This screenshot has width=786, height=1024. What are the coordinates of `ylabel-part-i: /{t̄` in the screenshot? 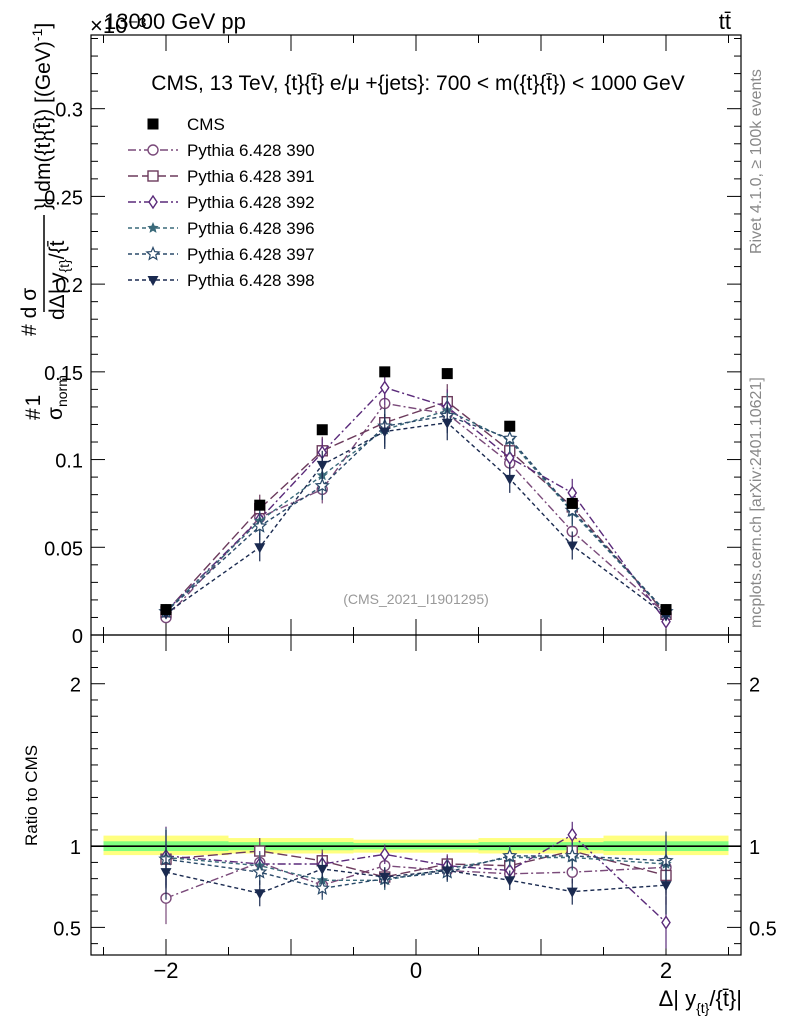 It's located at (57, 249).